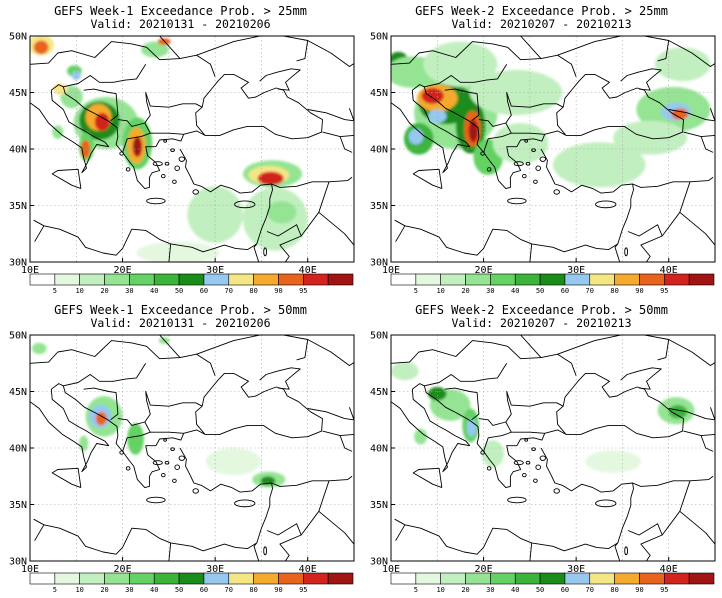 Image resolution: width=722 pixels, height=598 pixels. I want to click on colorbar-label: 95, so click(303, 590).